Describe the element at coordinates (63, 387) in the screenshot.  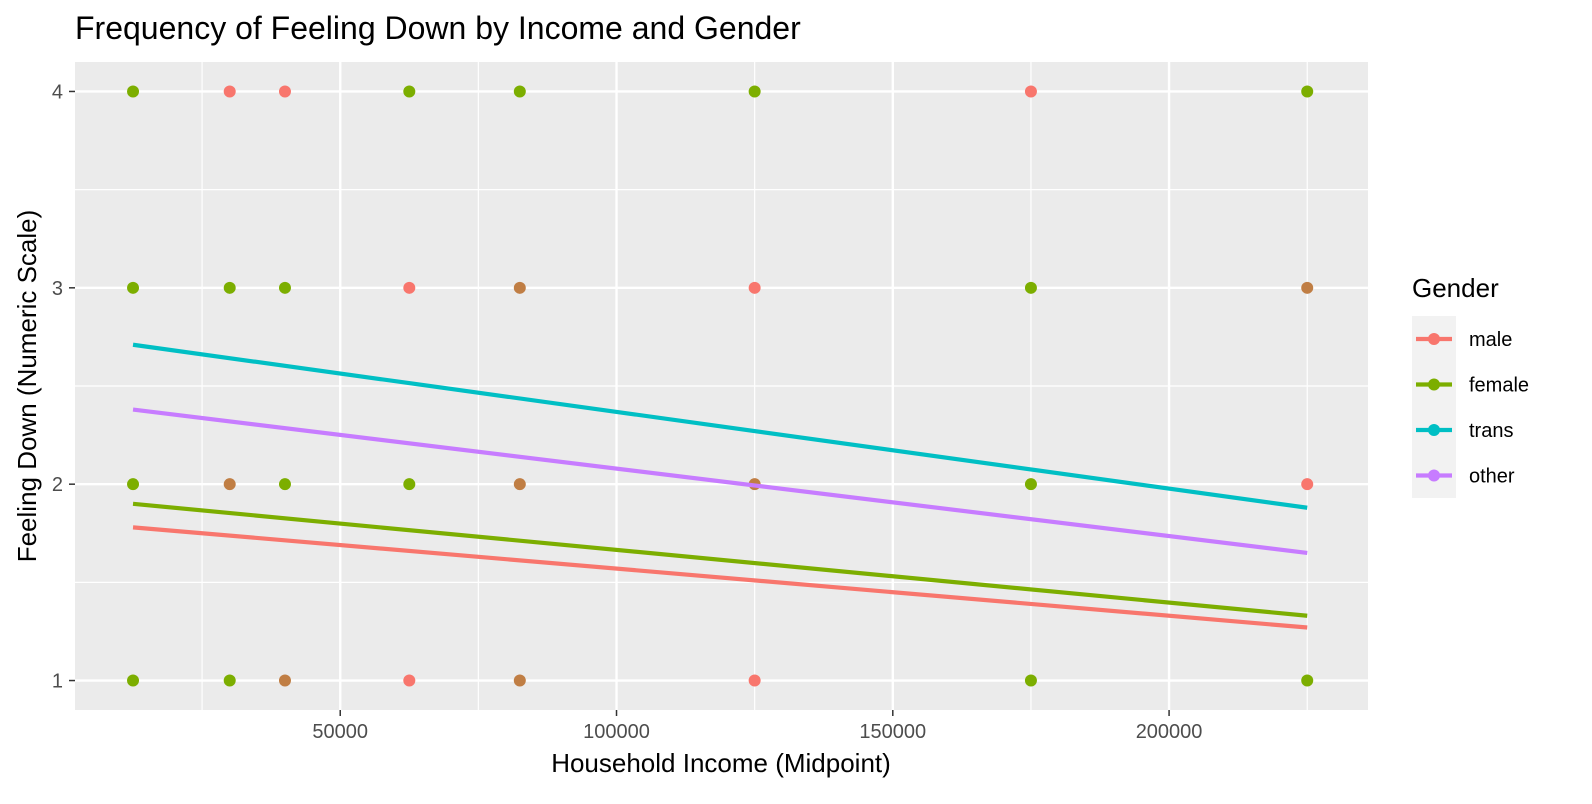
I see `y-axis: 1 2 3 4` at that location.